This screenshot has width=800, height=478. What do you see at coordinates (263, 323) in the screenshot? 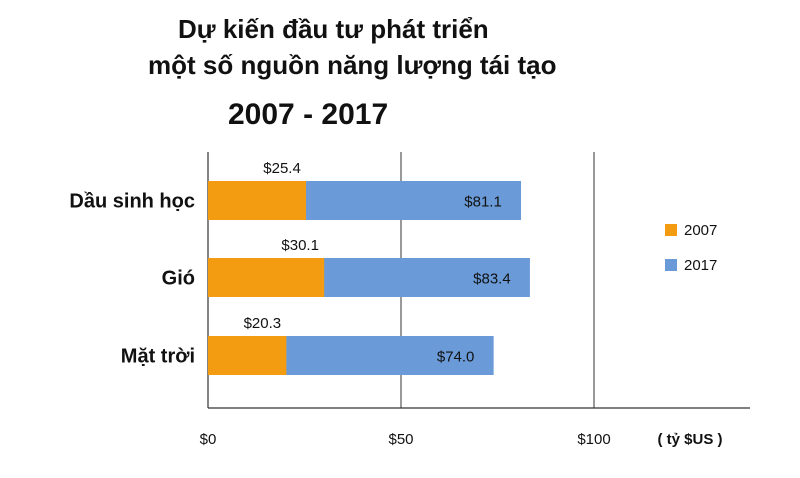
I see `data-label-2007-2: $20.3` at bounding box center [263, 323].